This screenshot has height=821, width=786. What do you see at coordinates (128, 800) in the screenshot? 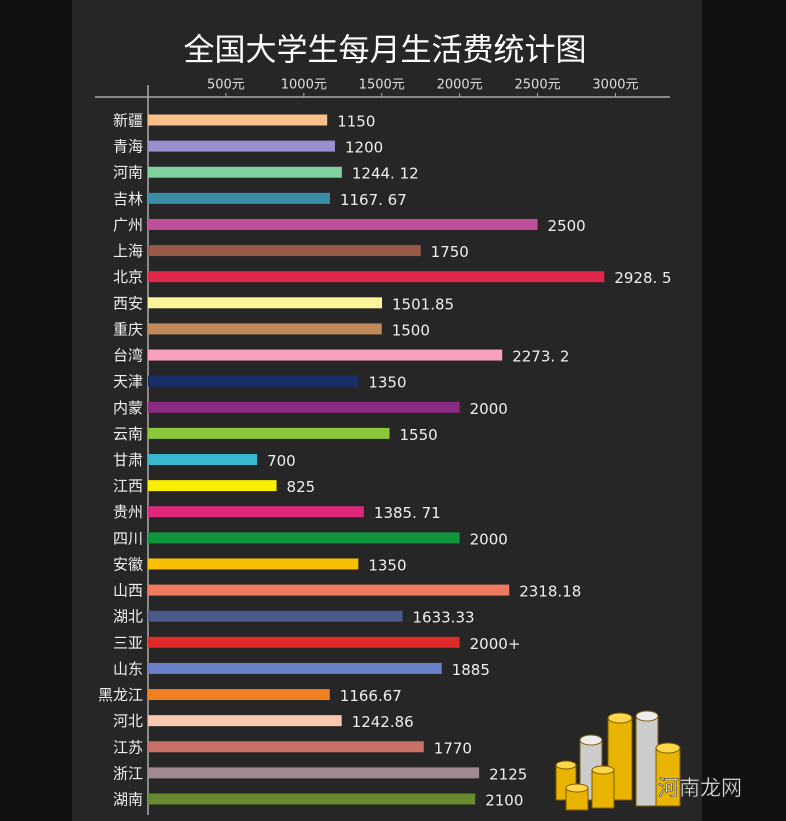
I see `y-tick-label: 湖南` at bounding box center [128, 800].